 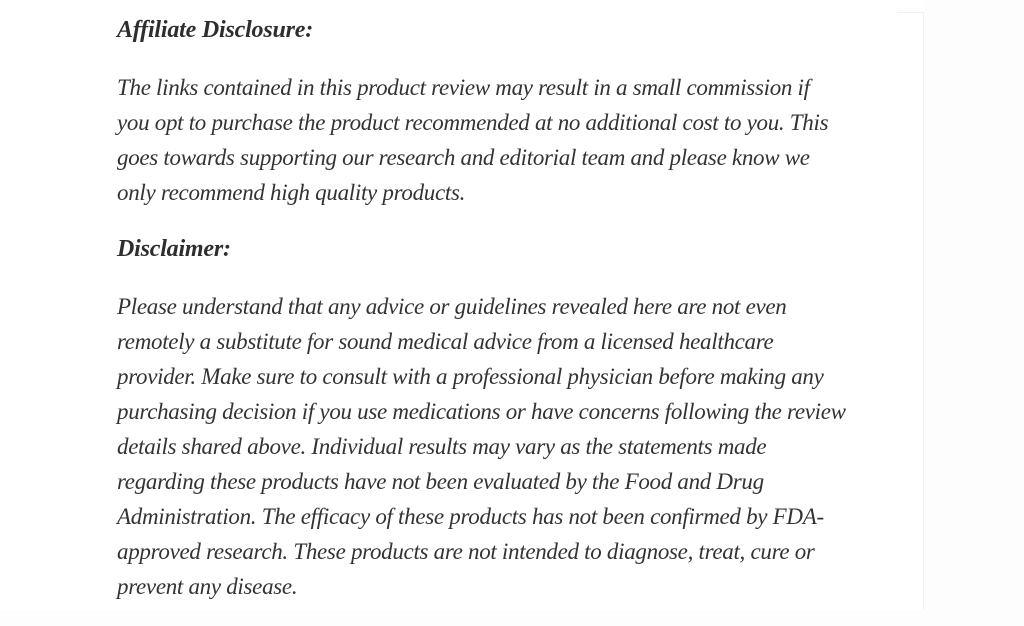 What do you see at coordinates (174, 249) in the screenshot?
I see `disclaimer-heading: Disclaimer:` at bounding box center [174, 249].